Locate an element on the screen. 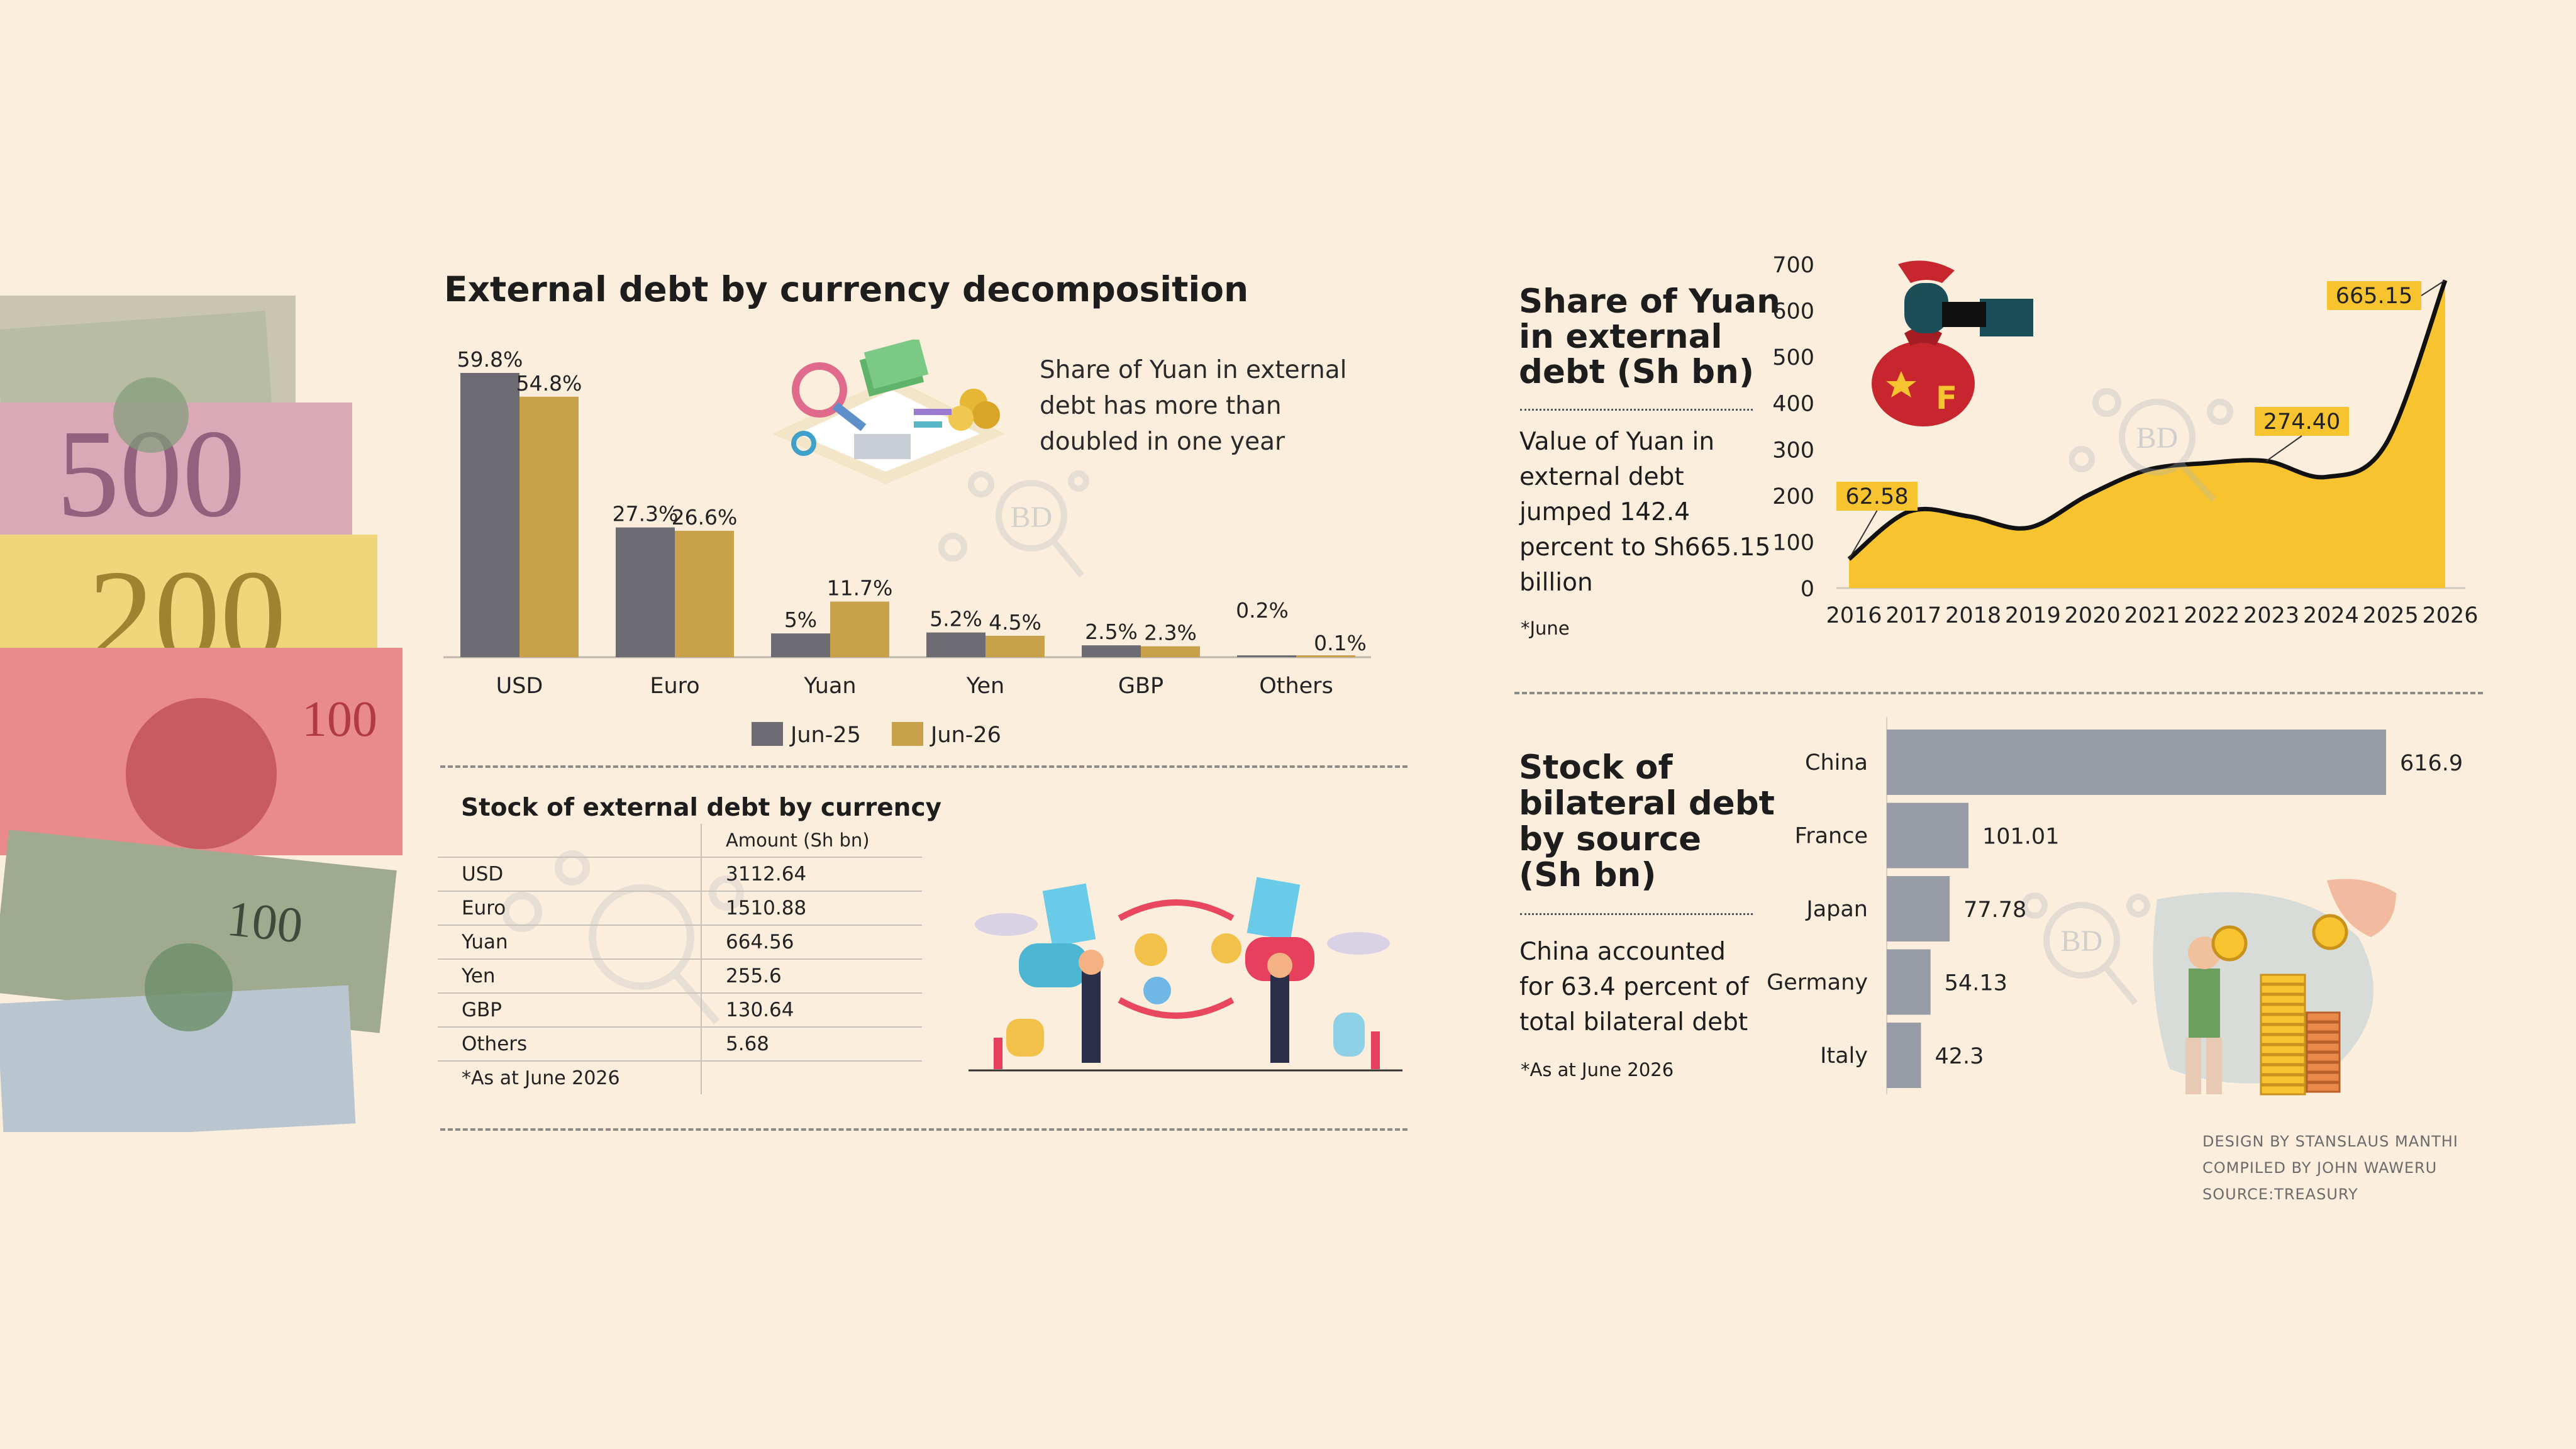  yuan-footnote: *June is located at coordinates (1545, 628).